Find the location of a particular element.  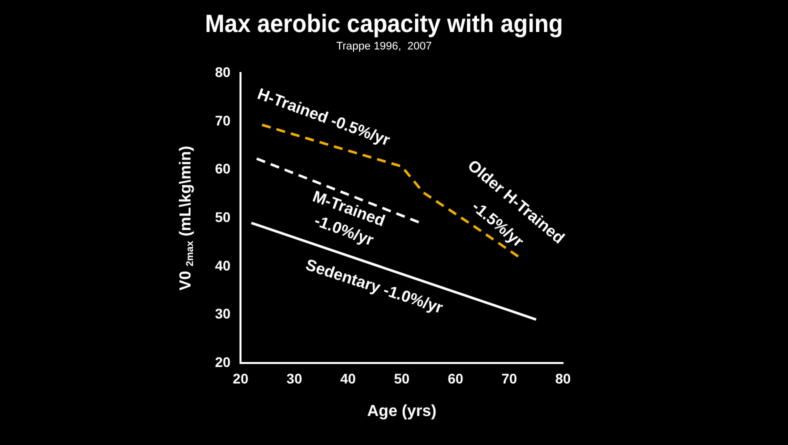

chart-subtitle: Trappe 1996, 2007 is located at coordinates (384, 46).